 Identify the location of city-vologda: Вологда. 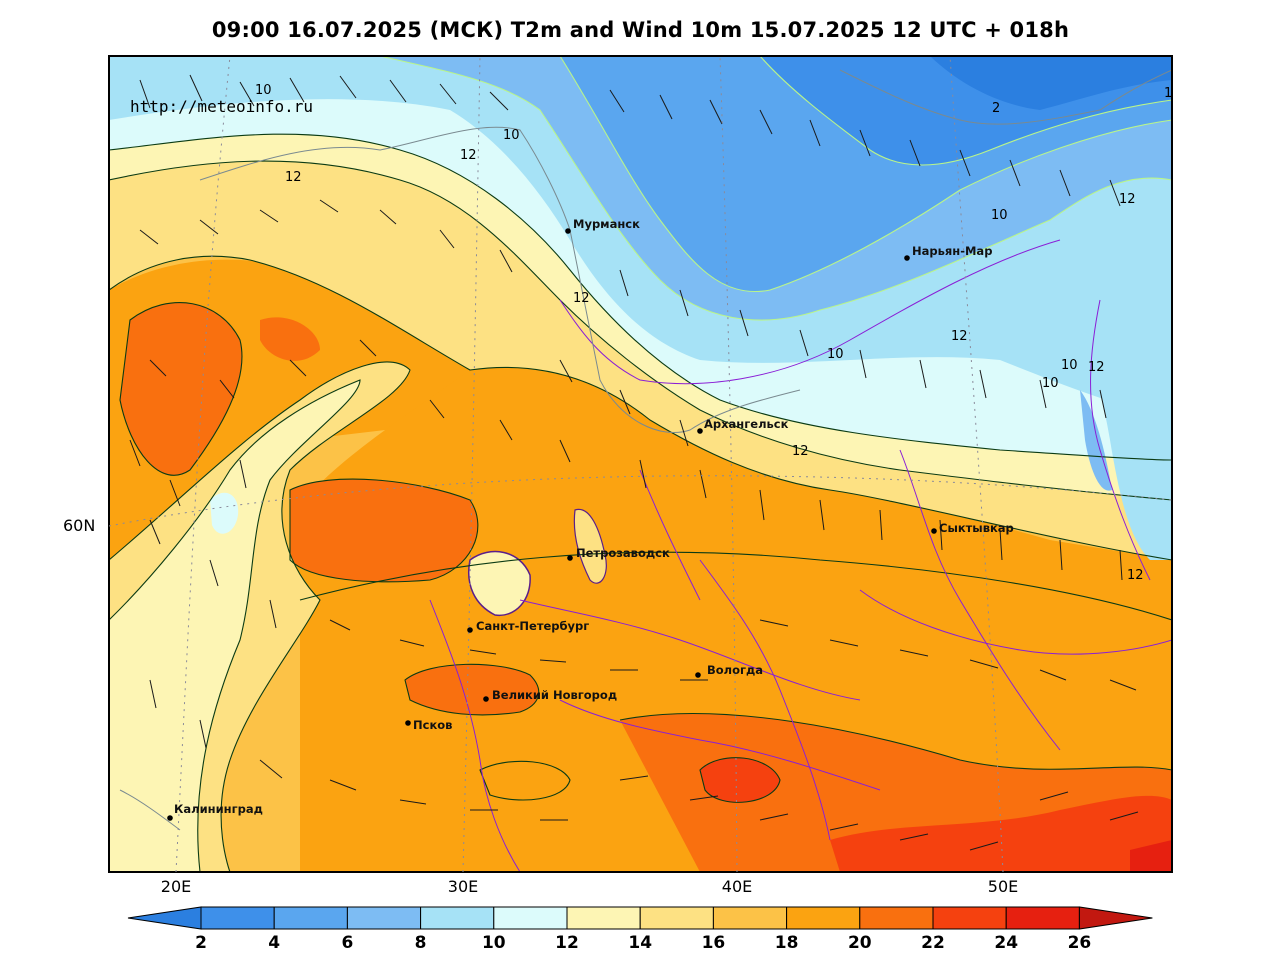
(729, 670).